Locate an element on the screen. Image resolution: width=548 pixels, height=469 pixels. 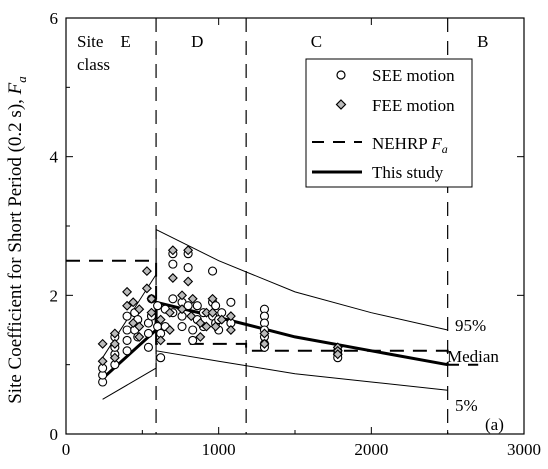
legend-fee-label: FEE motion is located at coordinates (413, 105).